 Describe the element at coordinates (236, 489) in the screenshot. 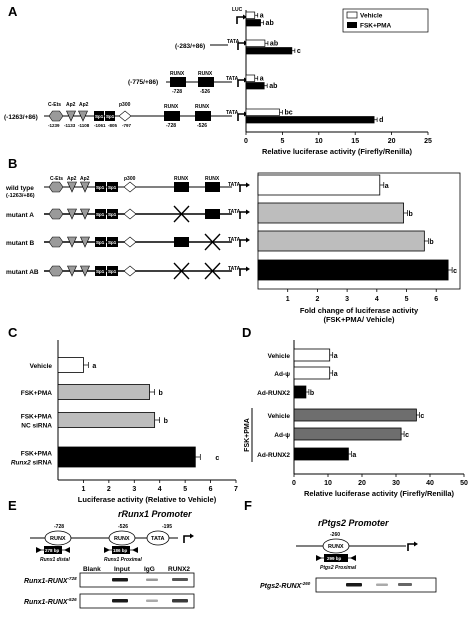

I see `x-tick-label: 7` at that location.